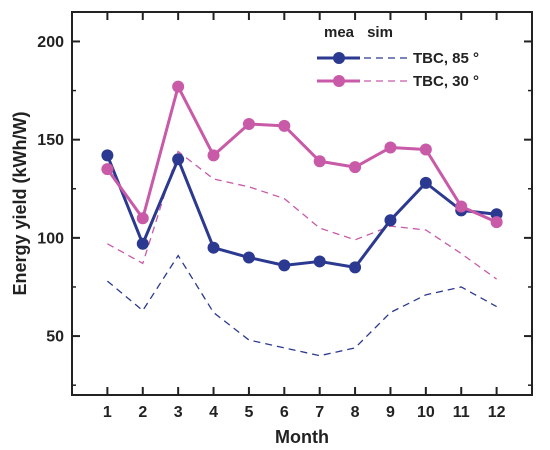 The width and height of the screenshot is (550, 450). Describe the element at coordinates (248, 412) in the screenshot. I see `x-tick-label: 5` at that location.